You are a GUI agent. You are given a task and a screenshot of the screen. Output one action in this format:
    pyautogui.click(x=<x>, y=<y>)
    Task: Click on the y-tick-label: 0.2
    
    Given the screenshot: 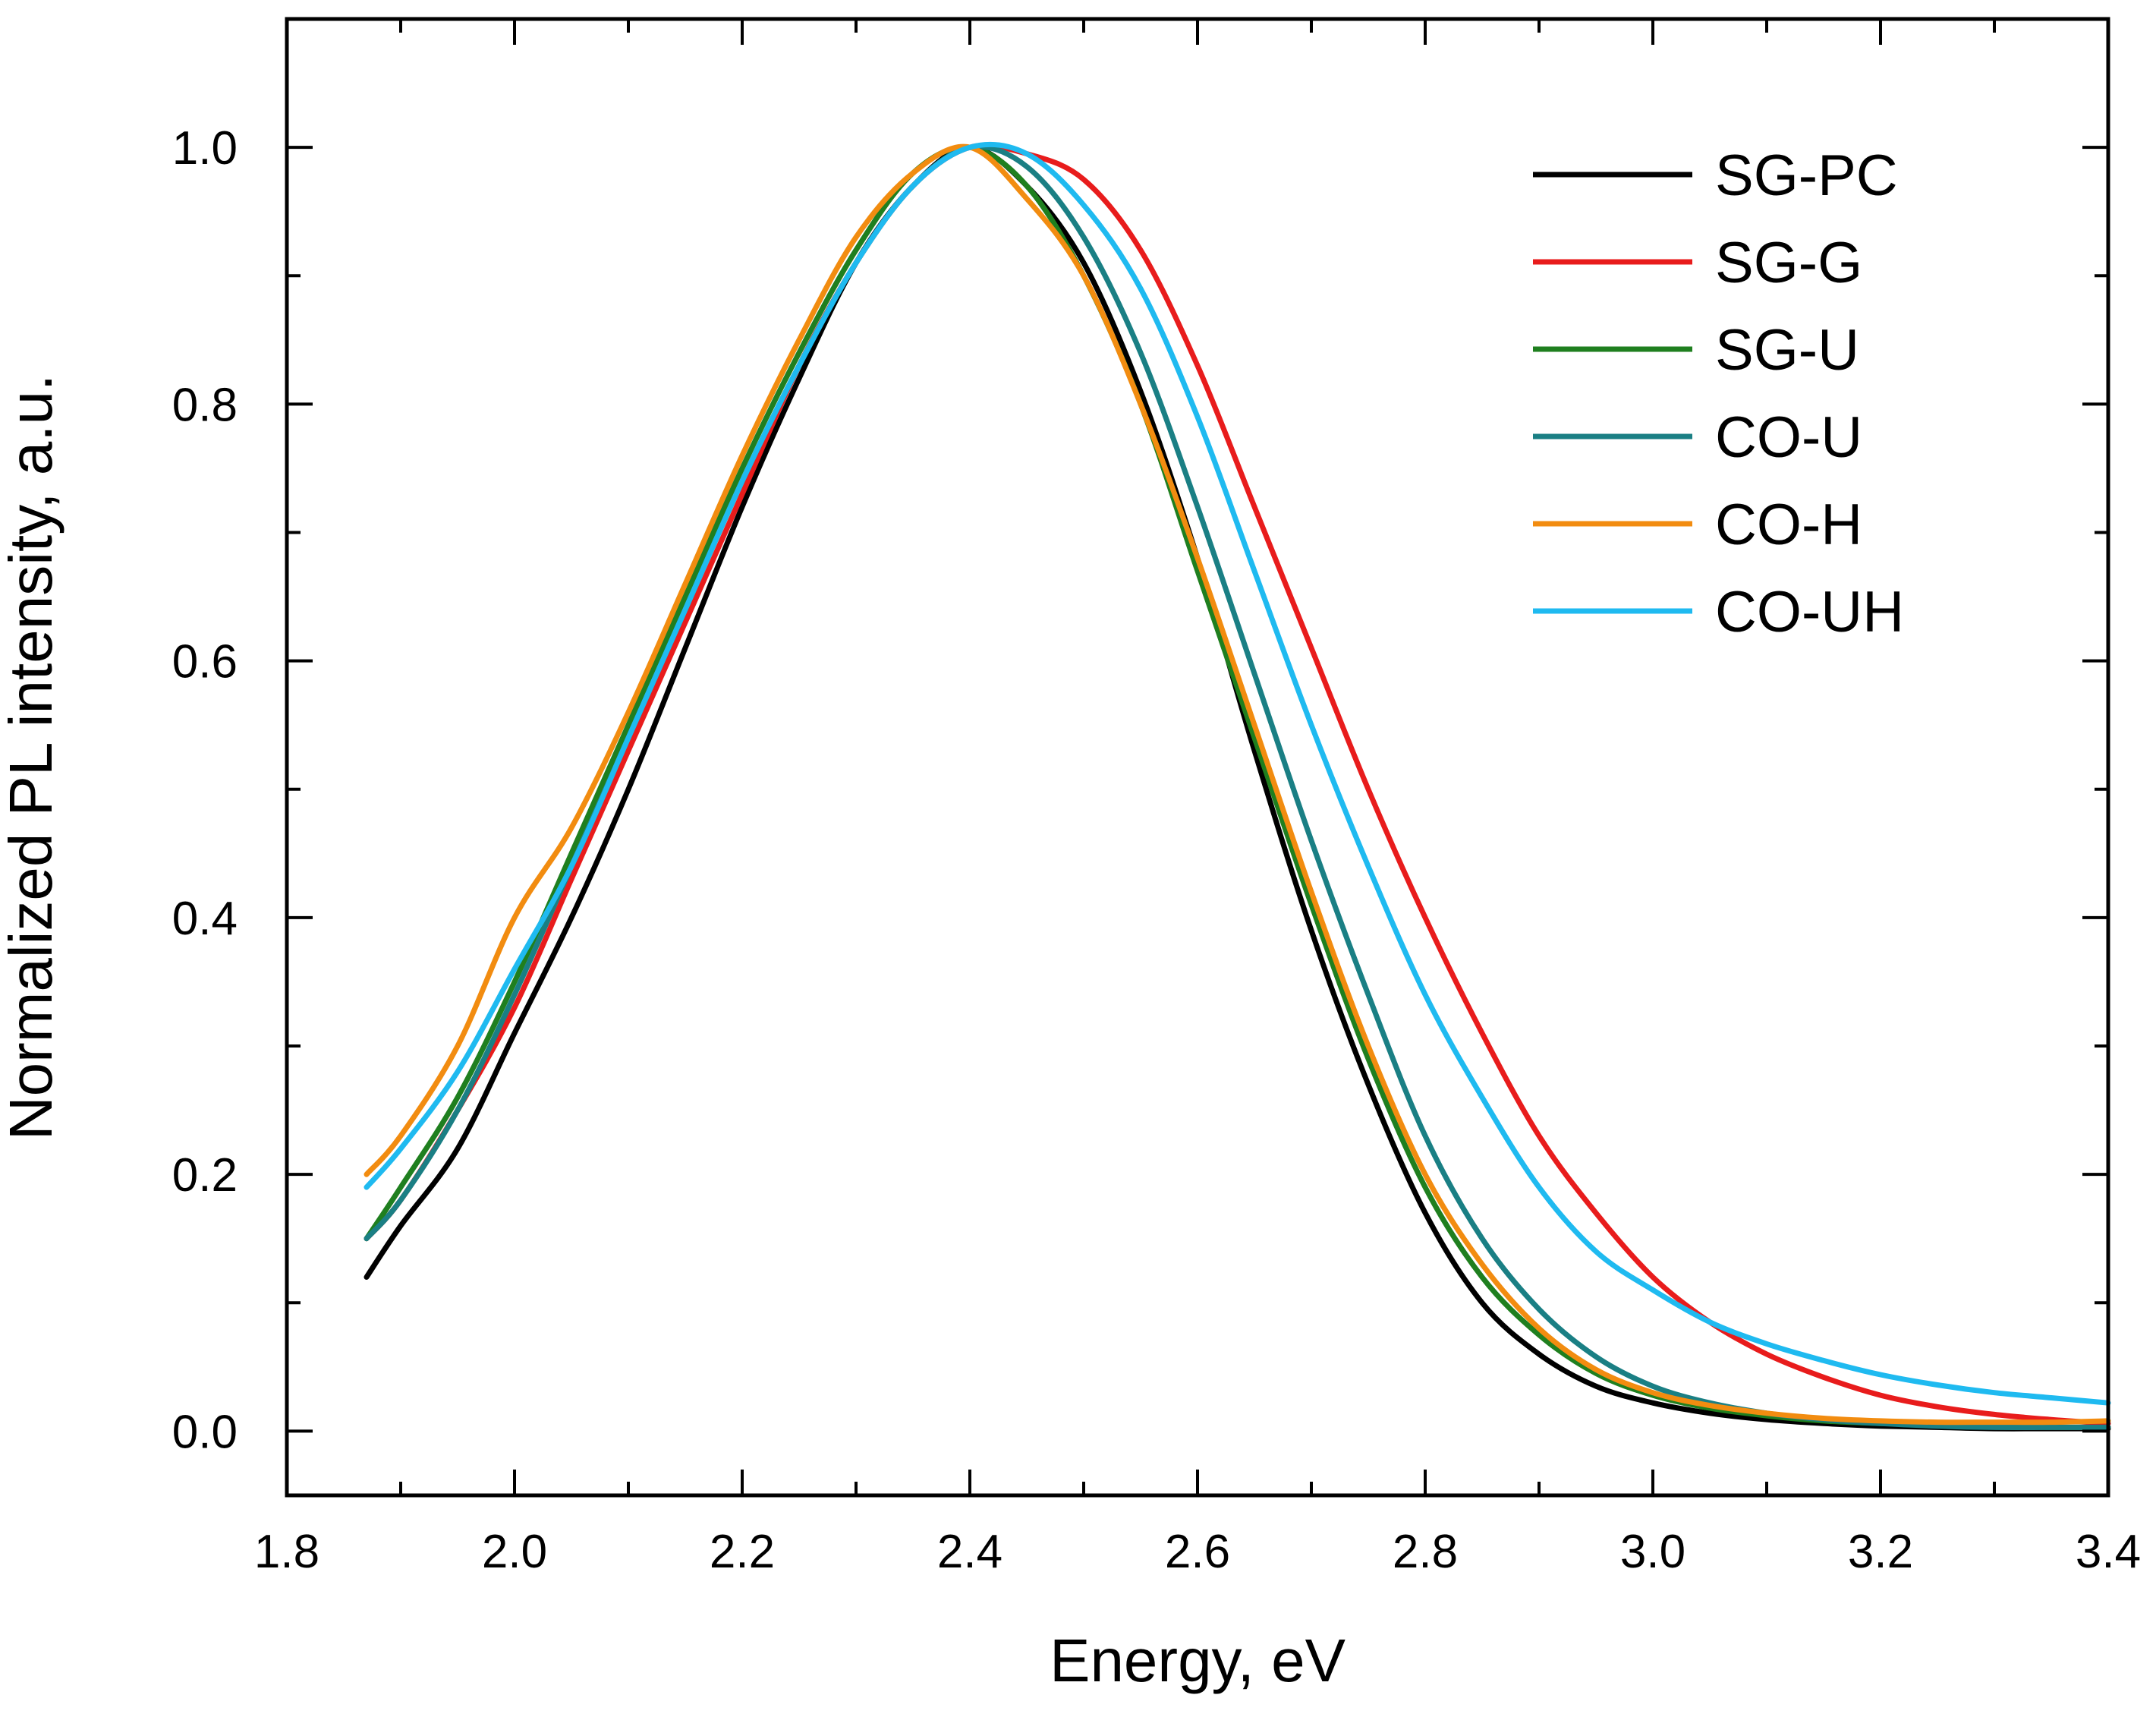 What is the action you would take?
    pyautogui.click(x=205, y=1175)
    